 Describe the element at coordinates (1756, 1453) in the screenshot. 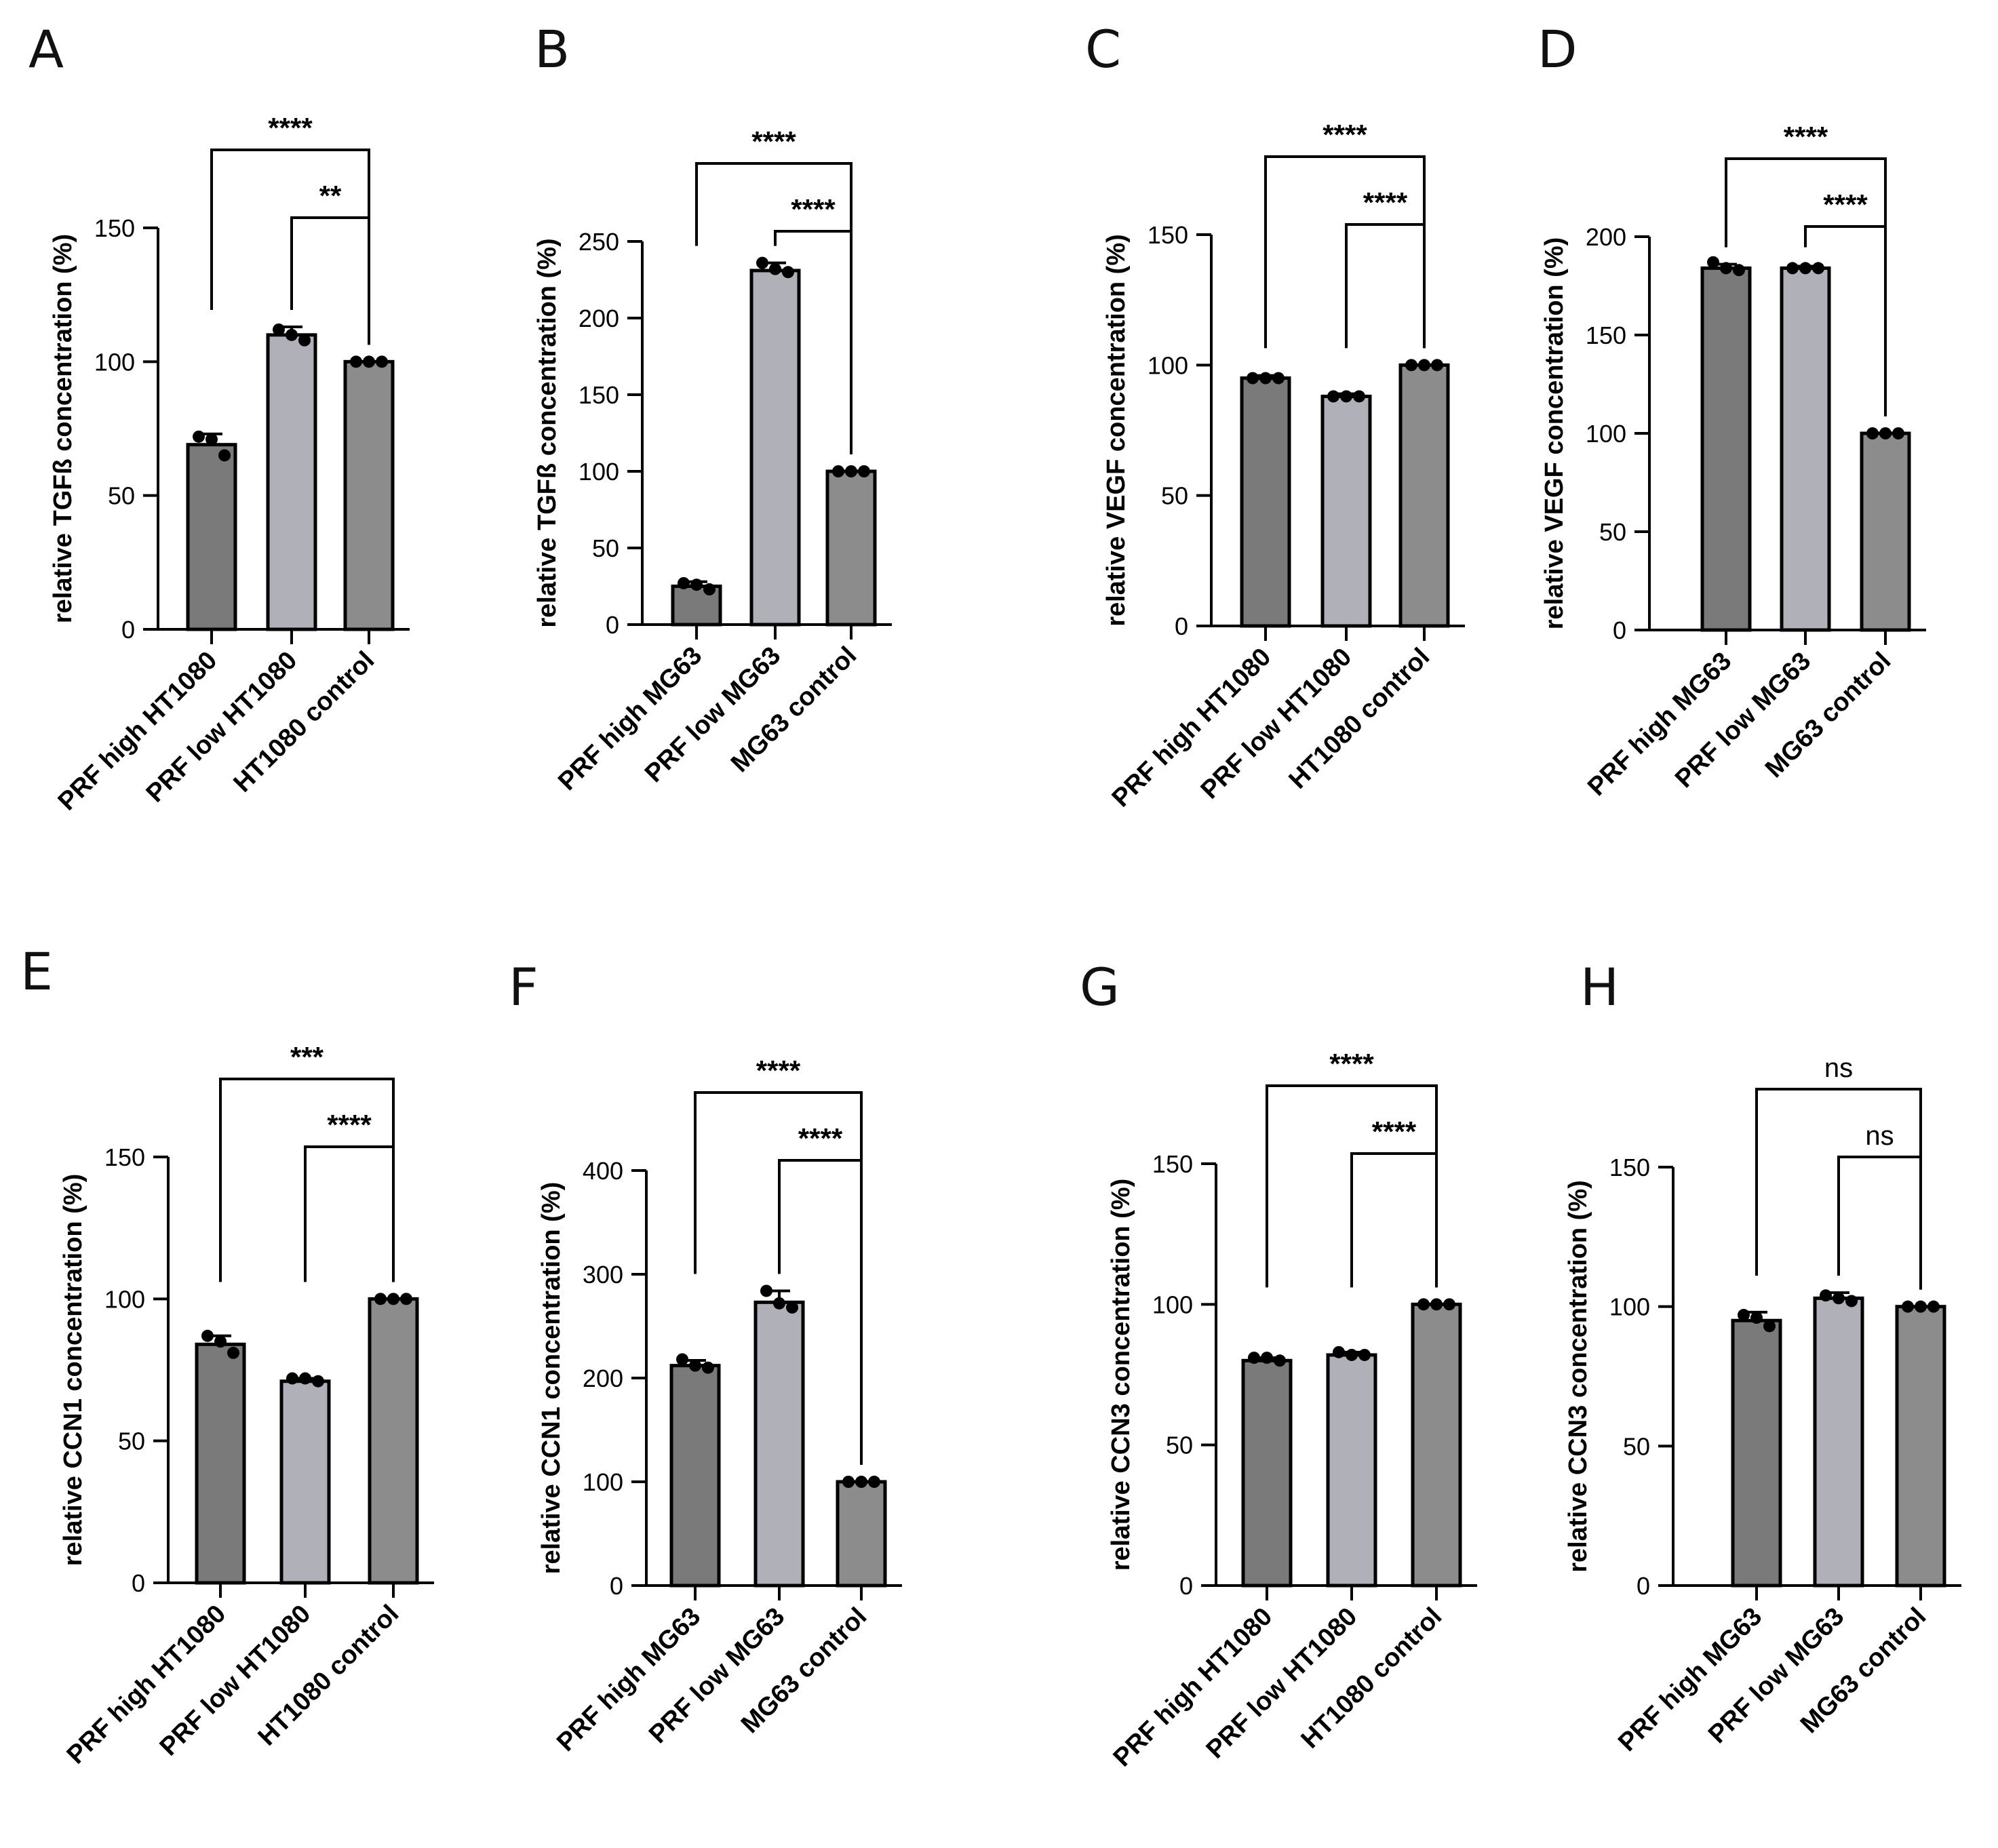

I see `bar-h-high` at that location.